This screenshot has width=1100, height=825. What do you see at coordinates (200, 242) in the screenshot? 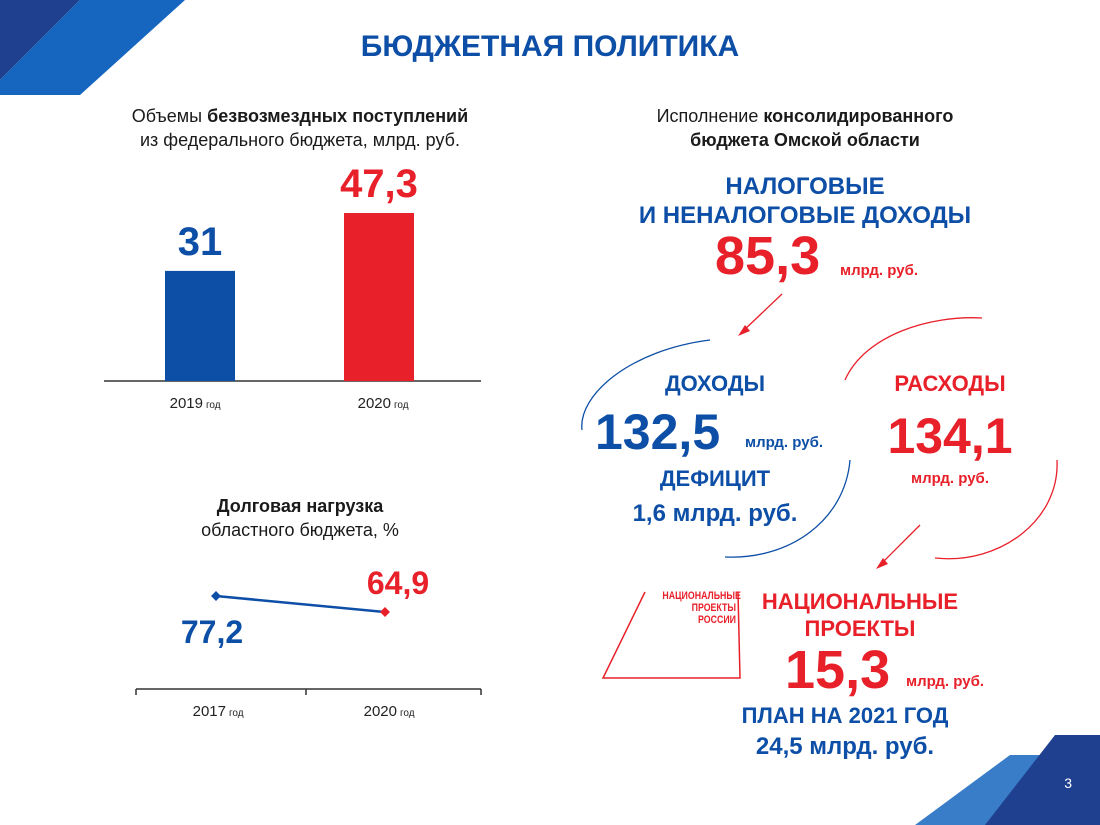
I see `bar-value-label-2019: 31` at bounding box center [200, 242].